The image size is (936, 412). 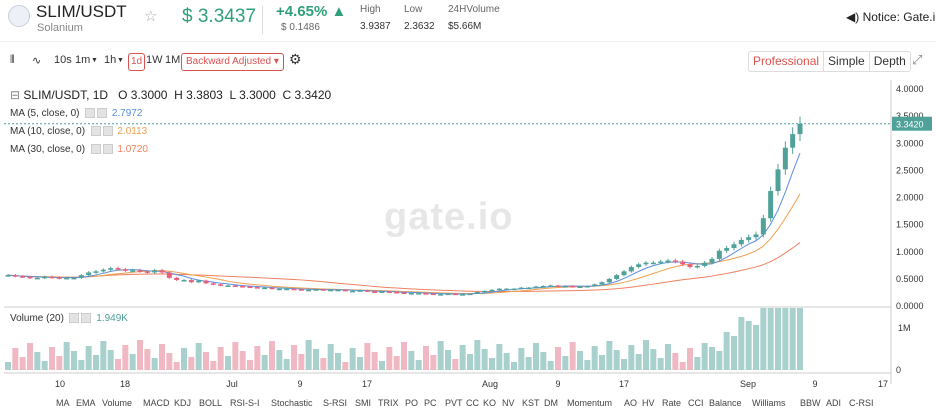 I want to click on indicator-kst: KST, so click(x=531, y=403).